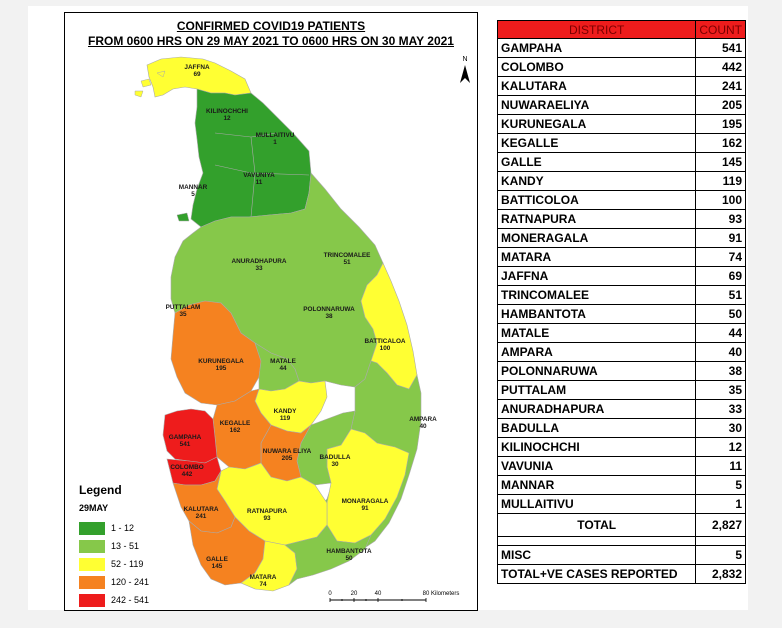  I want to click on table-row: JAFFNA 69, so click(621, 276).